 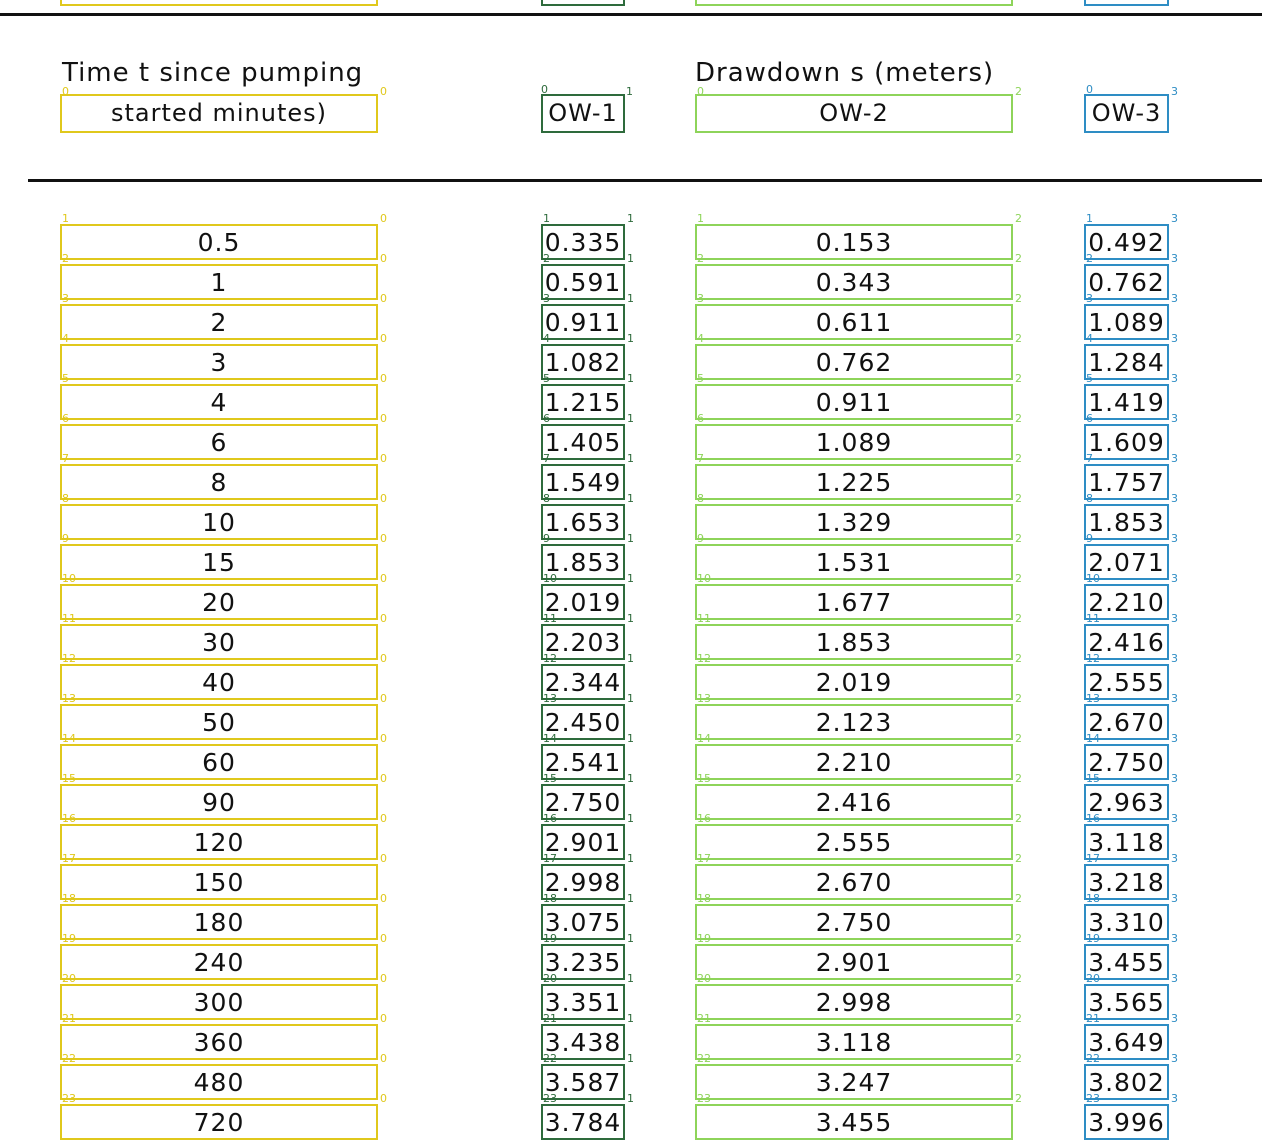 I want to click on ow3-cell: 2.670, so click(x=1126, y=722).